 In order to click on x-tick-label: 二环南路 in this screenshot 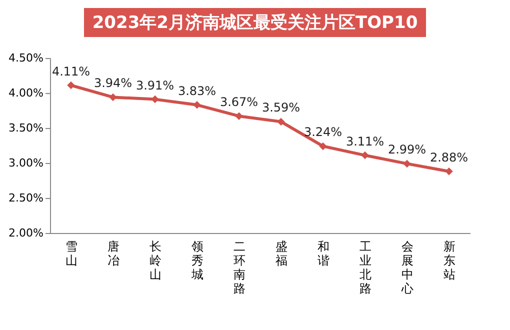, I will do `click(240, 268)`.